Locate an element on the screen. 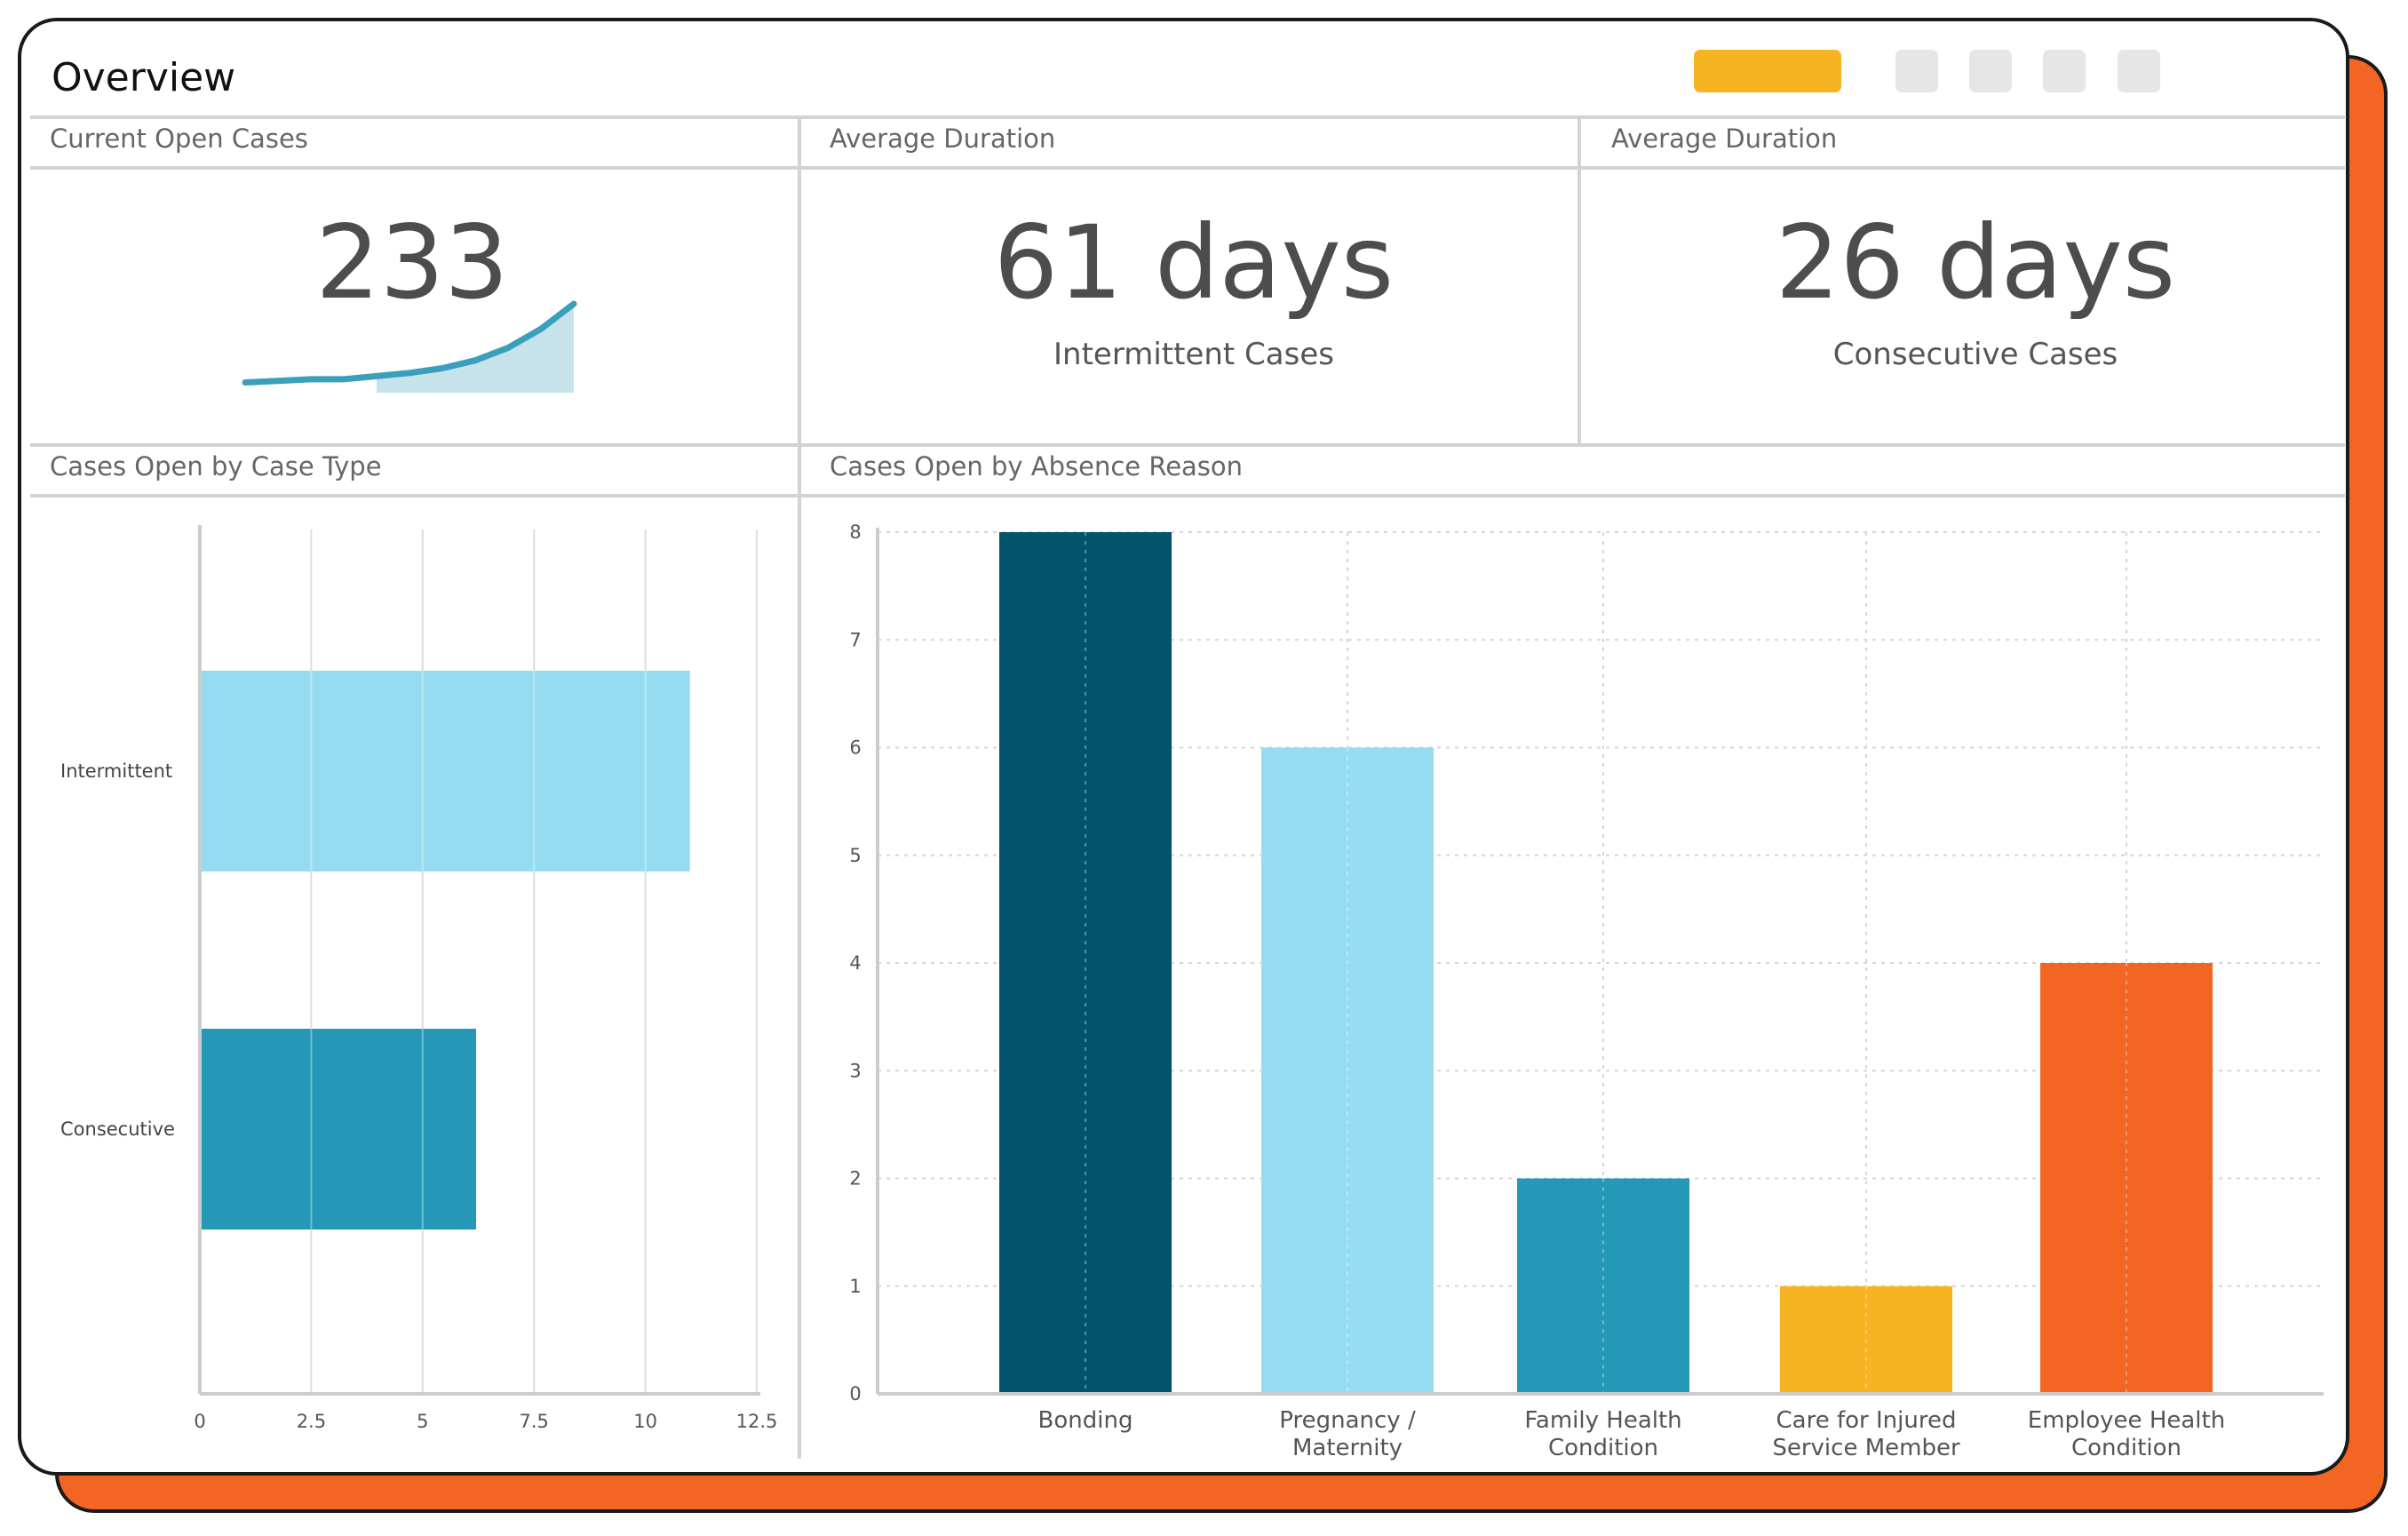 This screenshot has height=1536, width=2408. bar-care-for-injured-service-member is located at coordinates (1866, 1339).